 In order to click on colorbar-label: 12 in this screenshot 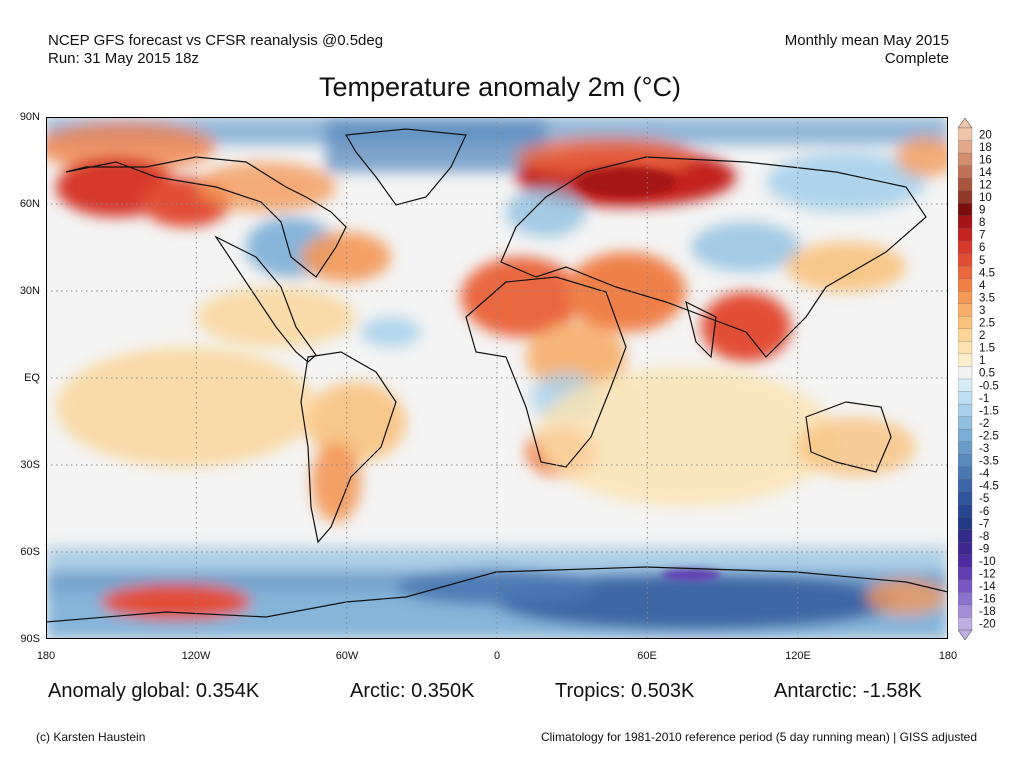, I will do `click(985, 185)`.